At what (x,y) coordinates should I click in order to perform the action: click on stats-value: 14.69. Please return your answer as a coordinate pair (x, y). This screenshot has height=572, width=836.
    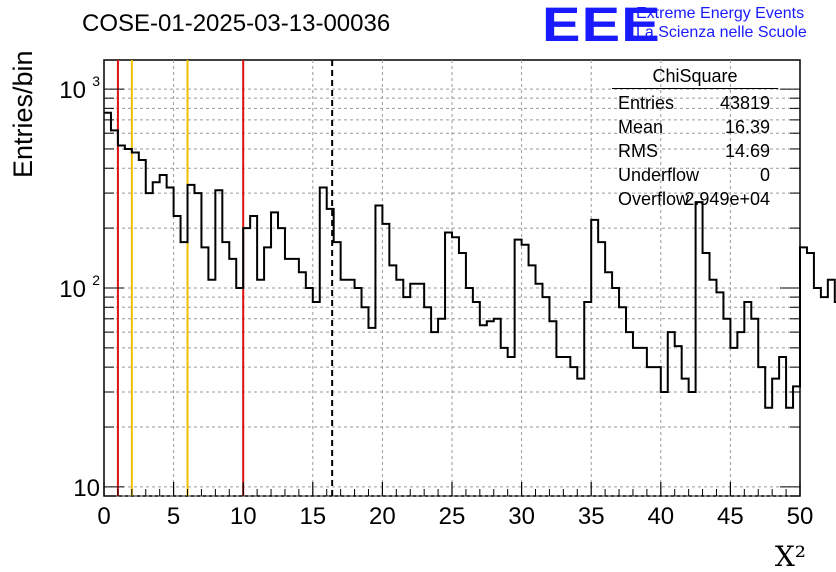
    Looking at the image, I should click on (747, 151).